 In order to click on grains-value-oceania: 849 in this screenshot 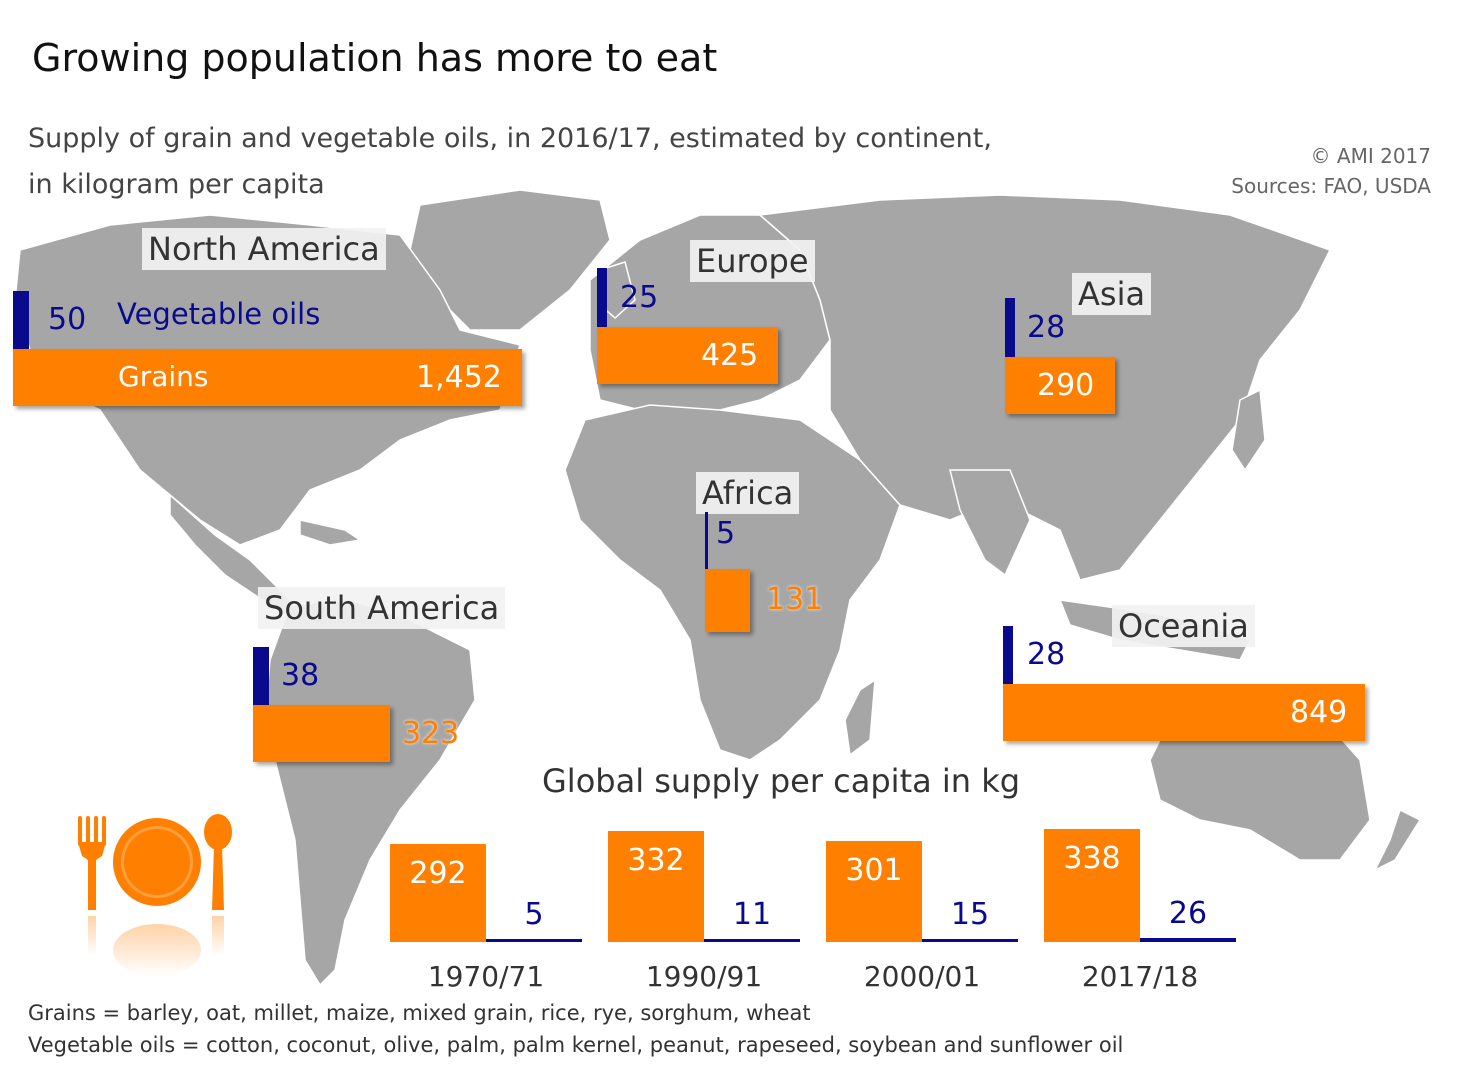, I will do `click(1319, 712)`.